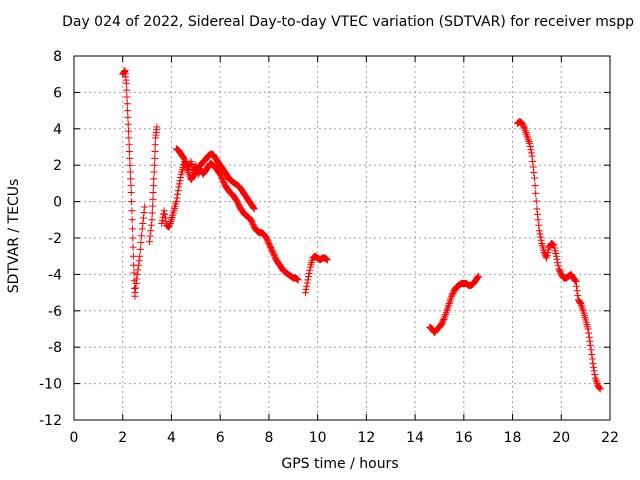  I want to click on y-tick-label: 8, so click(57, 57).